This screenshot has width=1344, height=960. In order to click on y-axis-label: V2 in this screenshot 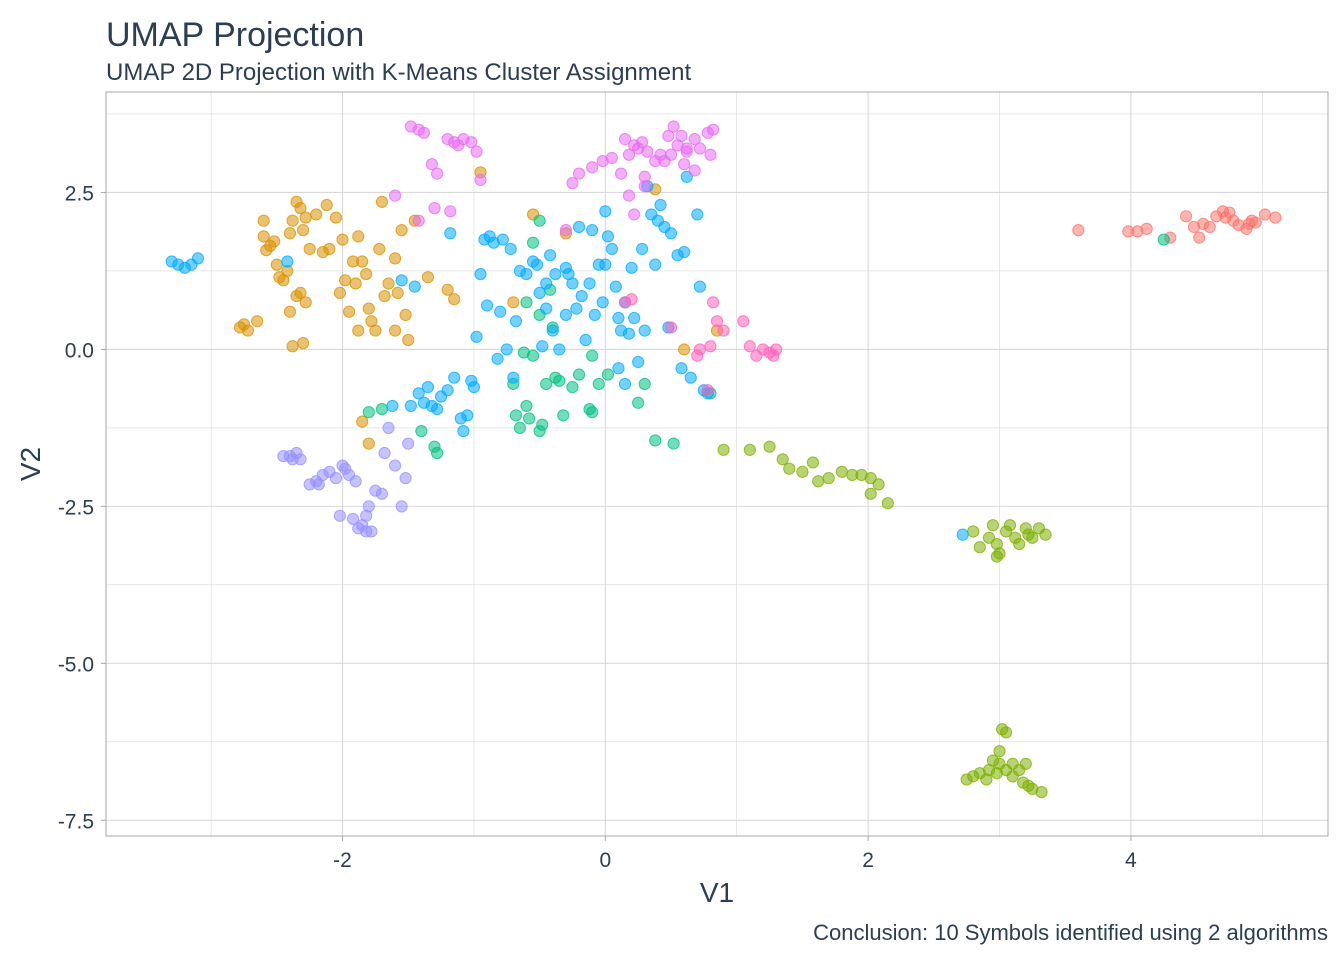, I will do `click(30, 464)`.